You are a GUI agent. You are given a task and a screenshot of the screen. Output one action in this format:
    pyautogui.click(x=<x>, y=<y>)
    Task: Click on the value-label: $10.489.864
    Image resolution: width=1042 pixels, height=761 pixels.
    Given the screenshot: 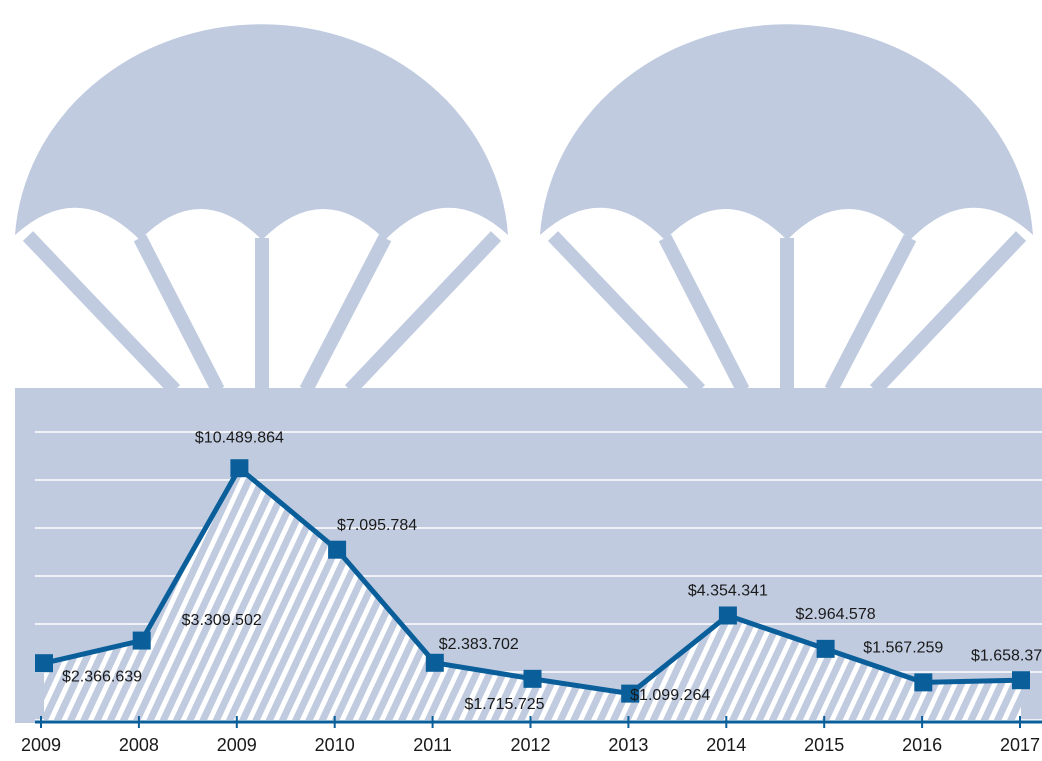 What is the action you would take?
    pyautogui.click(x=239, y=437)
    